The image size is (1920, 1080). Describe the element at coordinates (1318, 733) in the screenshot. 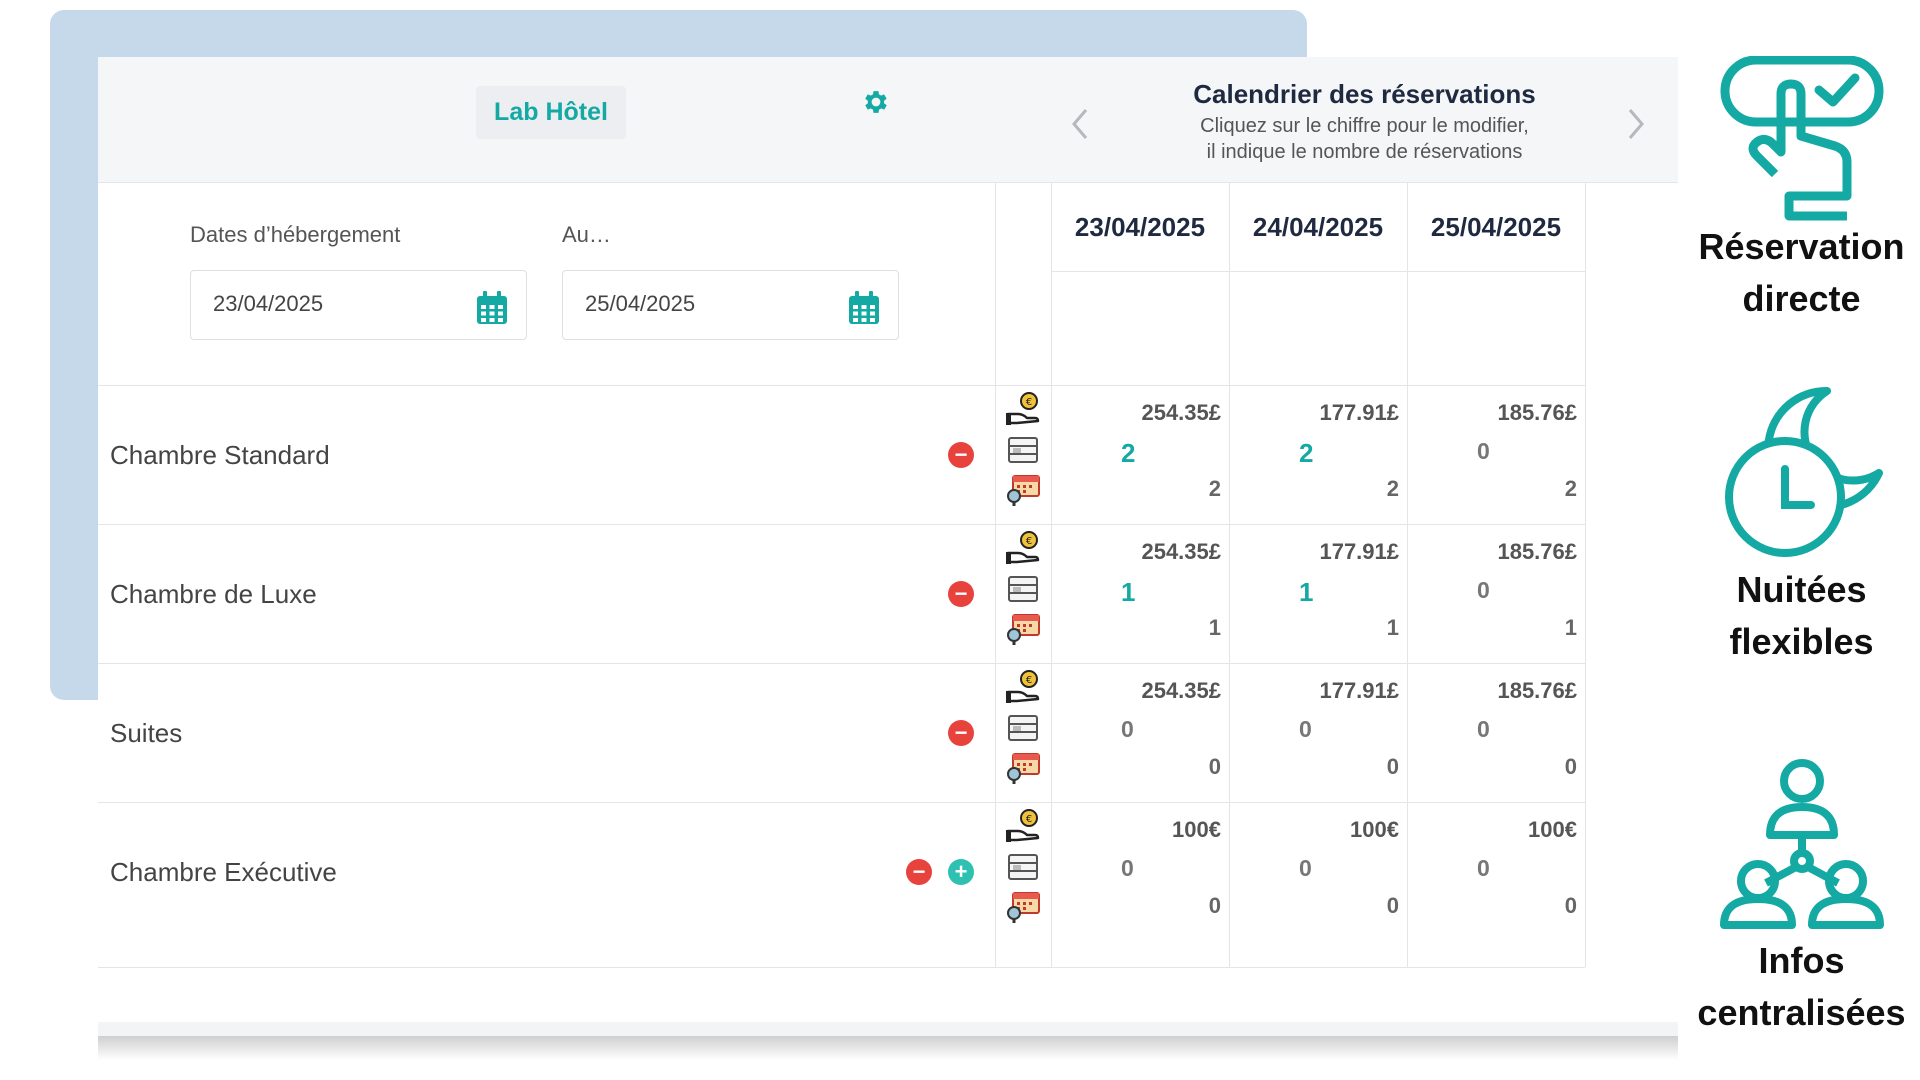

I see `calendar-cell: 177.91£ 0 0` at that location.